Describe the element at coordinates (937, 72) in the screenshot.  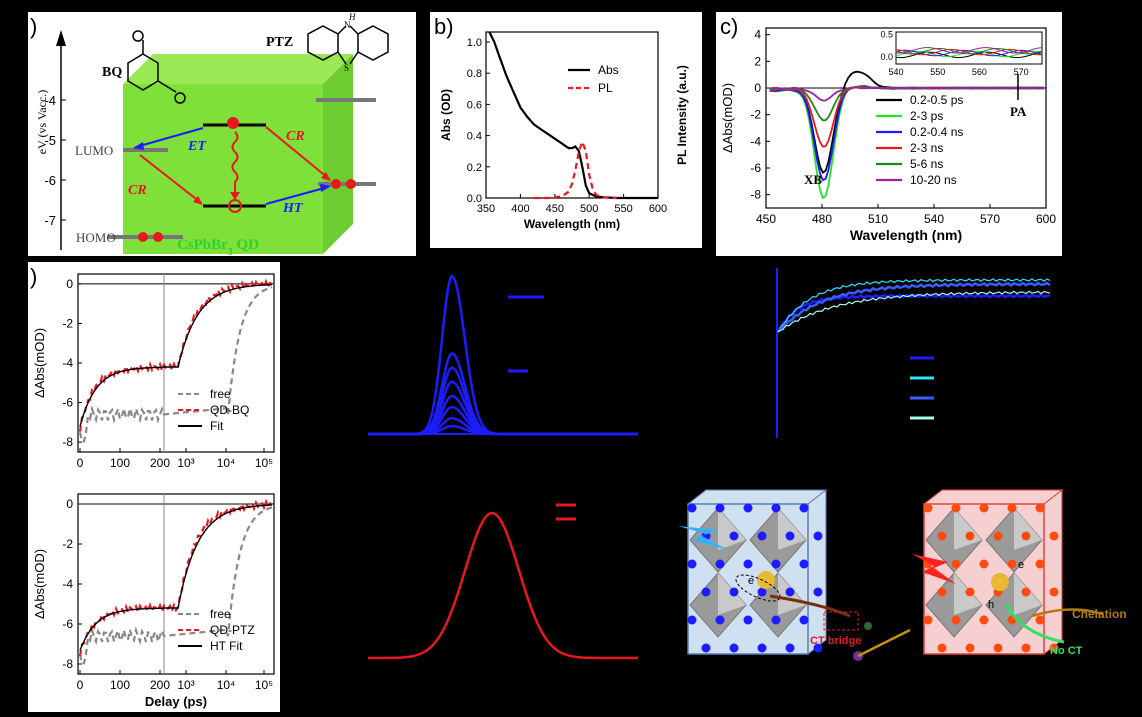
I see `c-inset-xtick: 550` at that location.